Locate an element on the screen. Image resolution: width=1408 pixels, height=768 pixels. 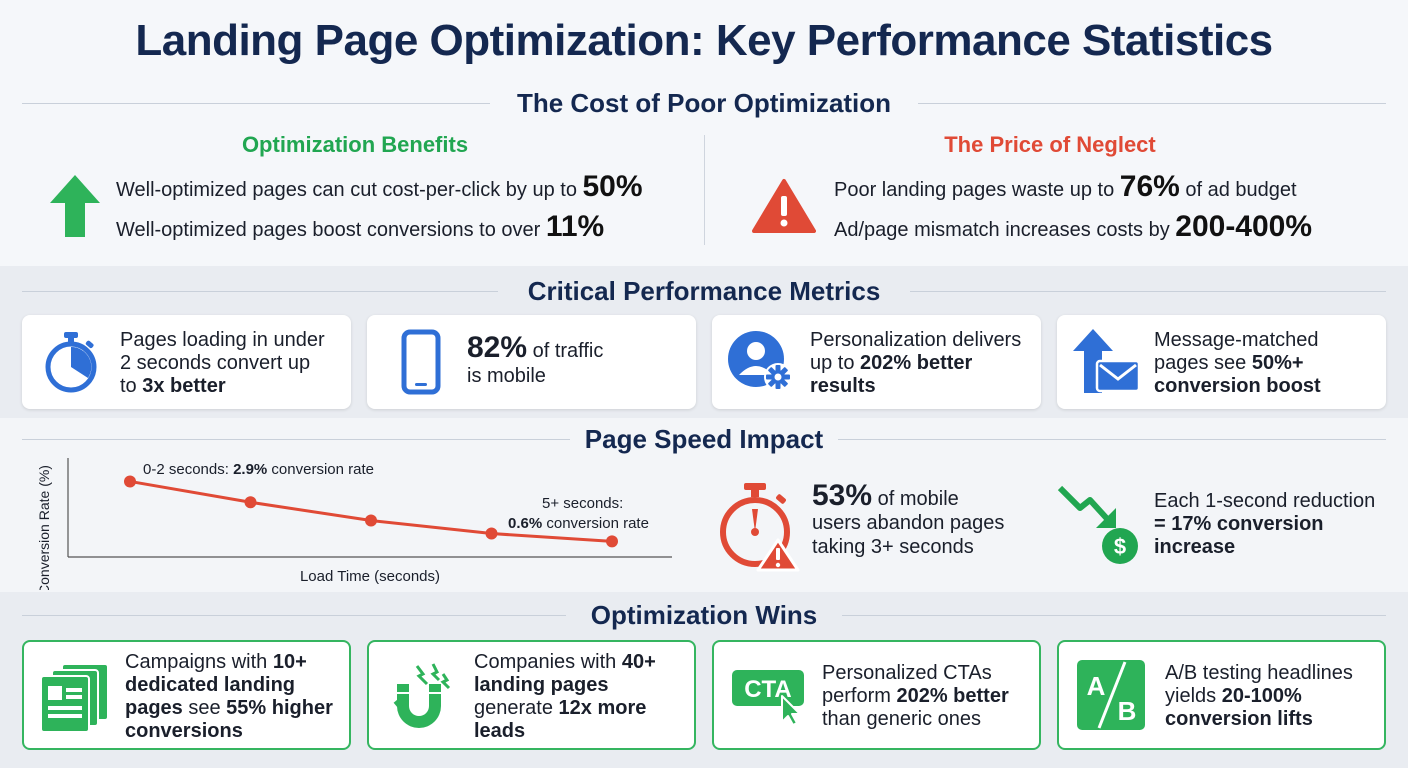
magnet-icon is located at coordinates (422, 695).